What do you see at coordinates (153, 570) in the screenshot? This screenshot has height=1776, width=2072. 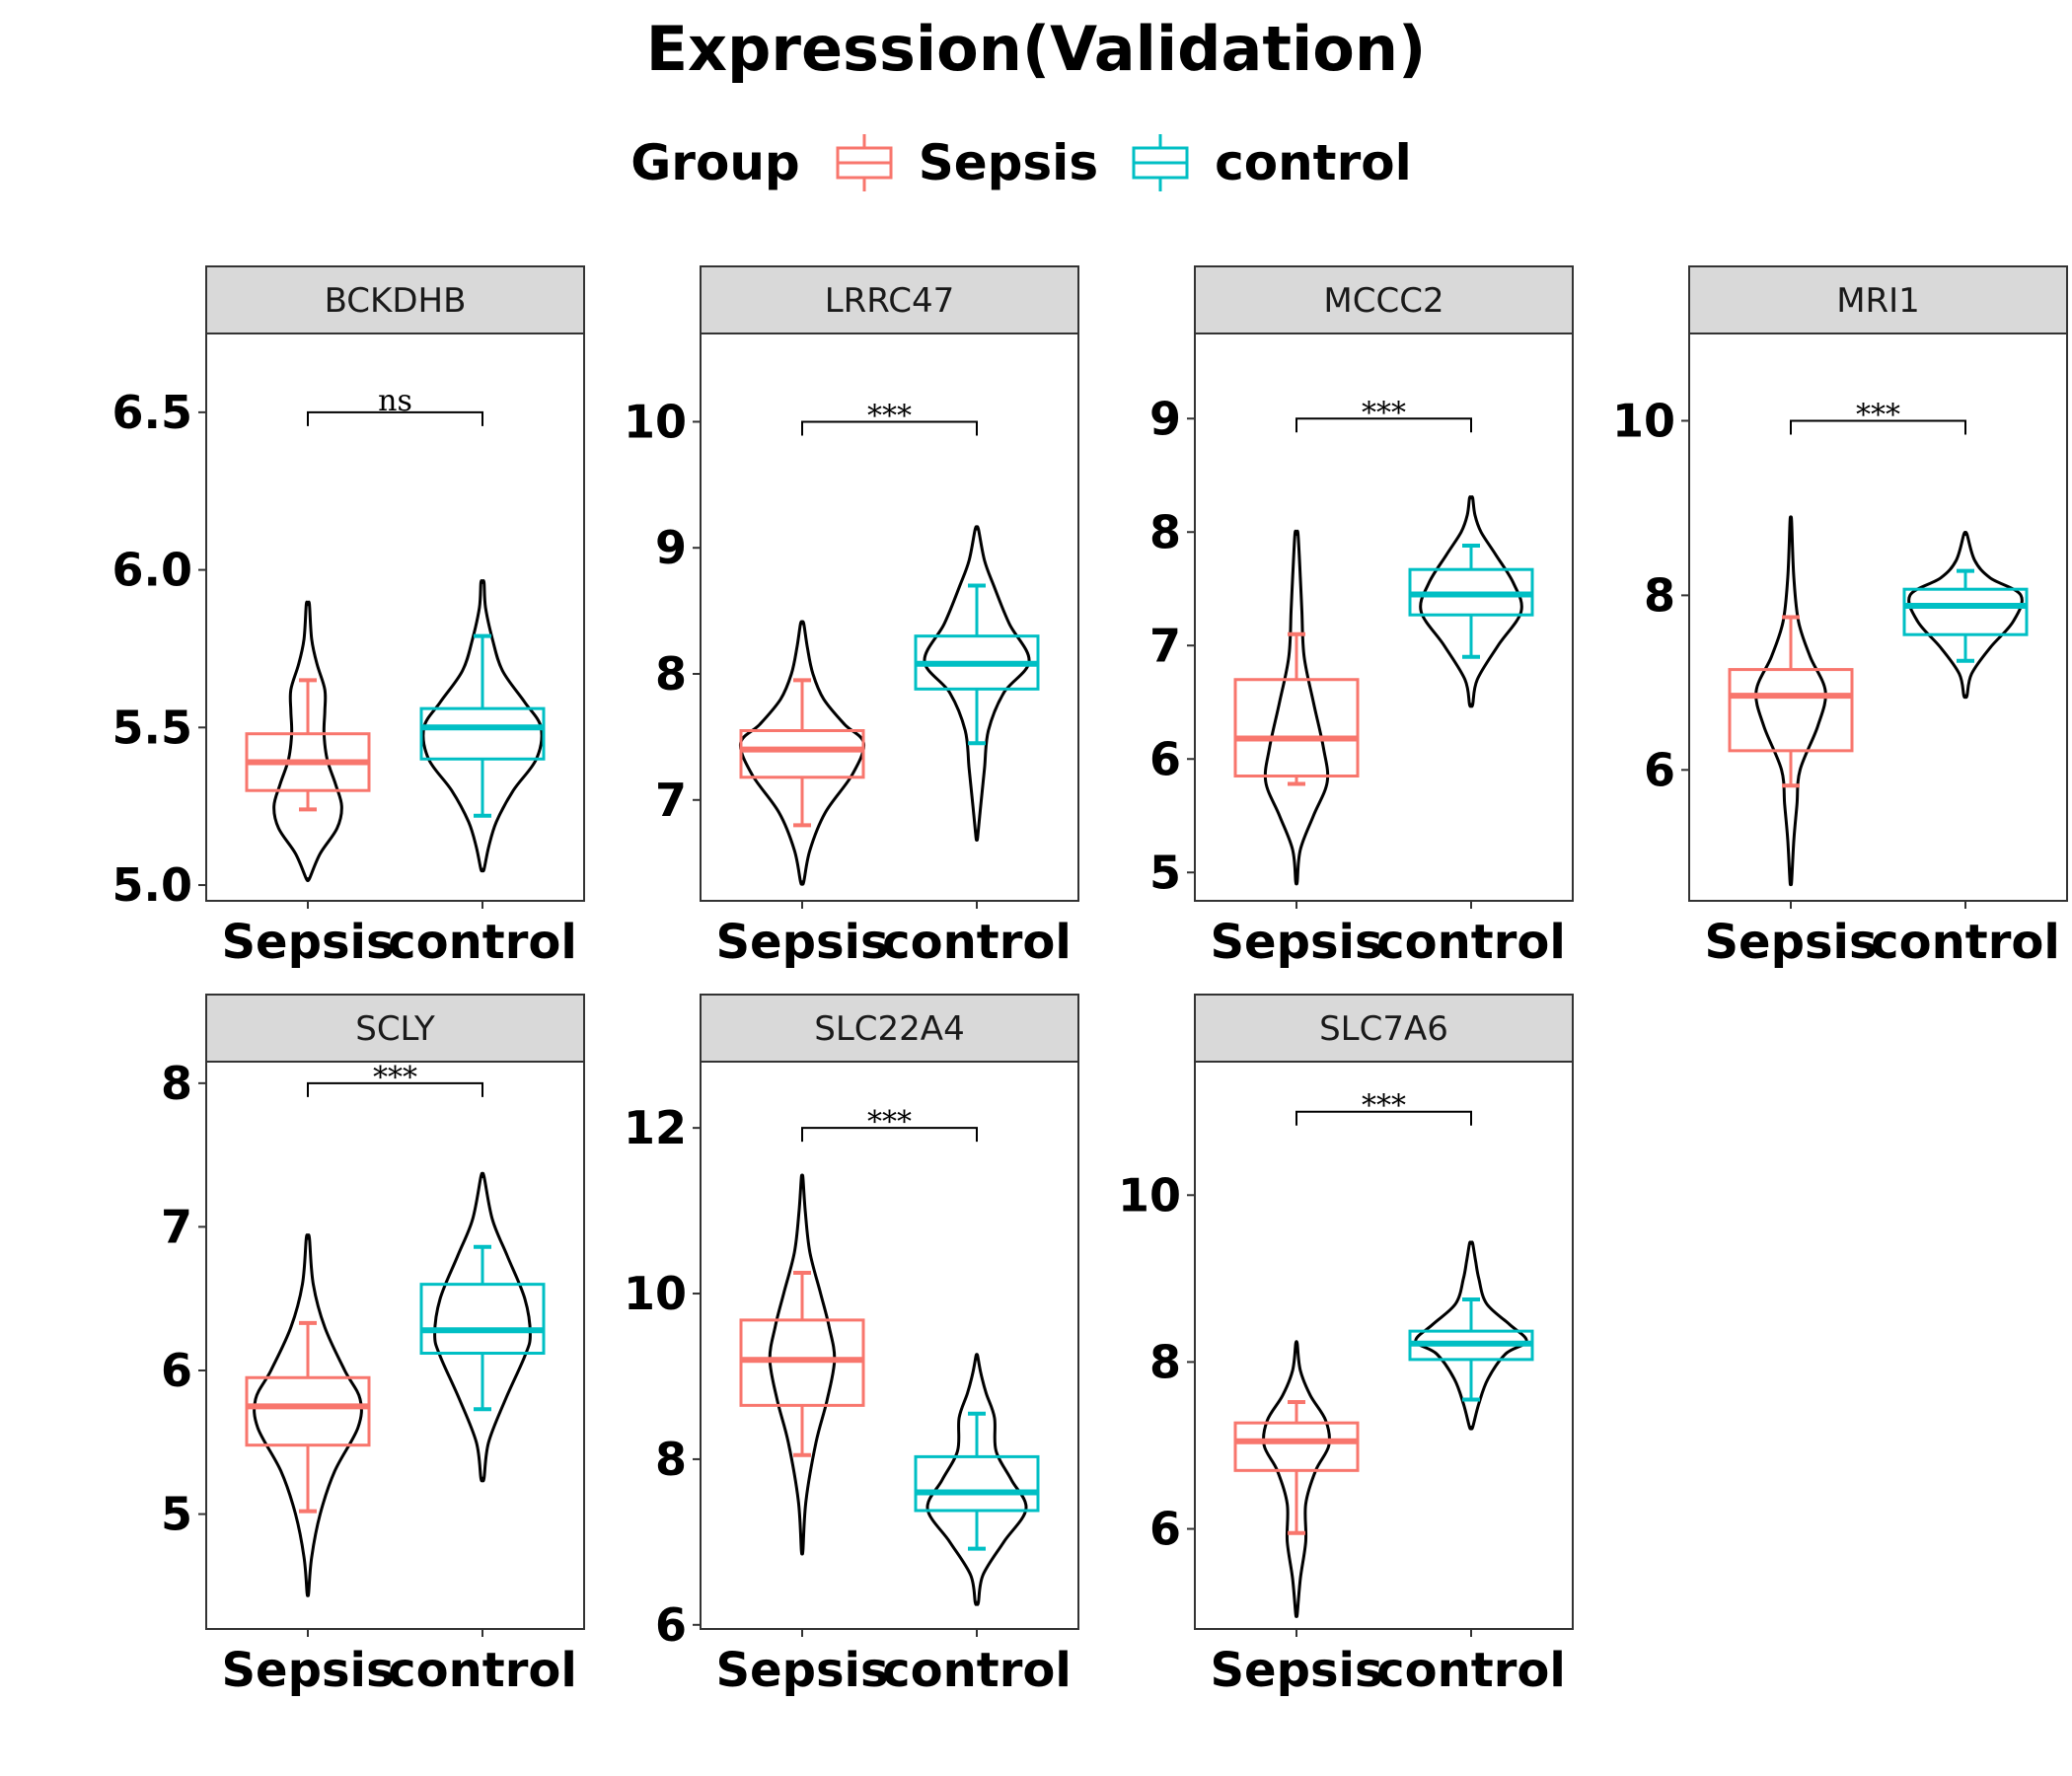 I see `y-tick-label: 6.0` at bounding box center [153, 570].